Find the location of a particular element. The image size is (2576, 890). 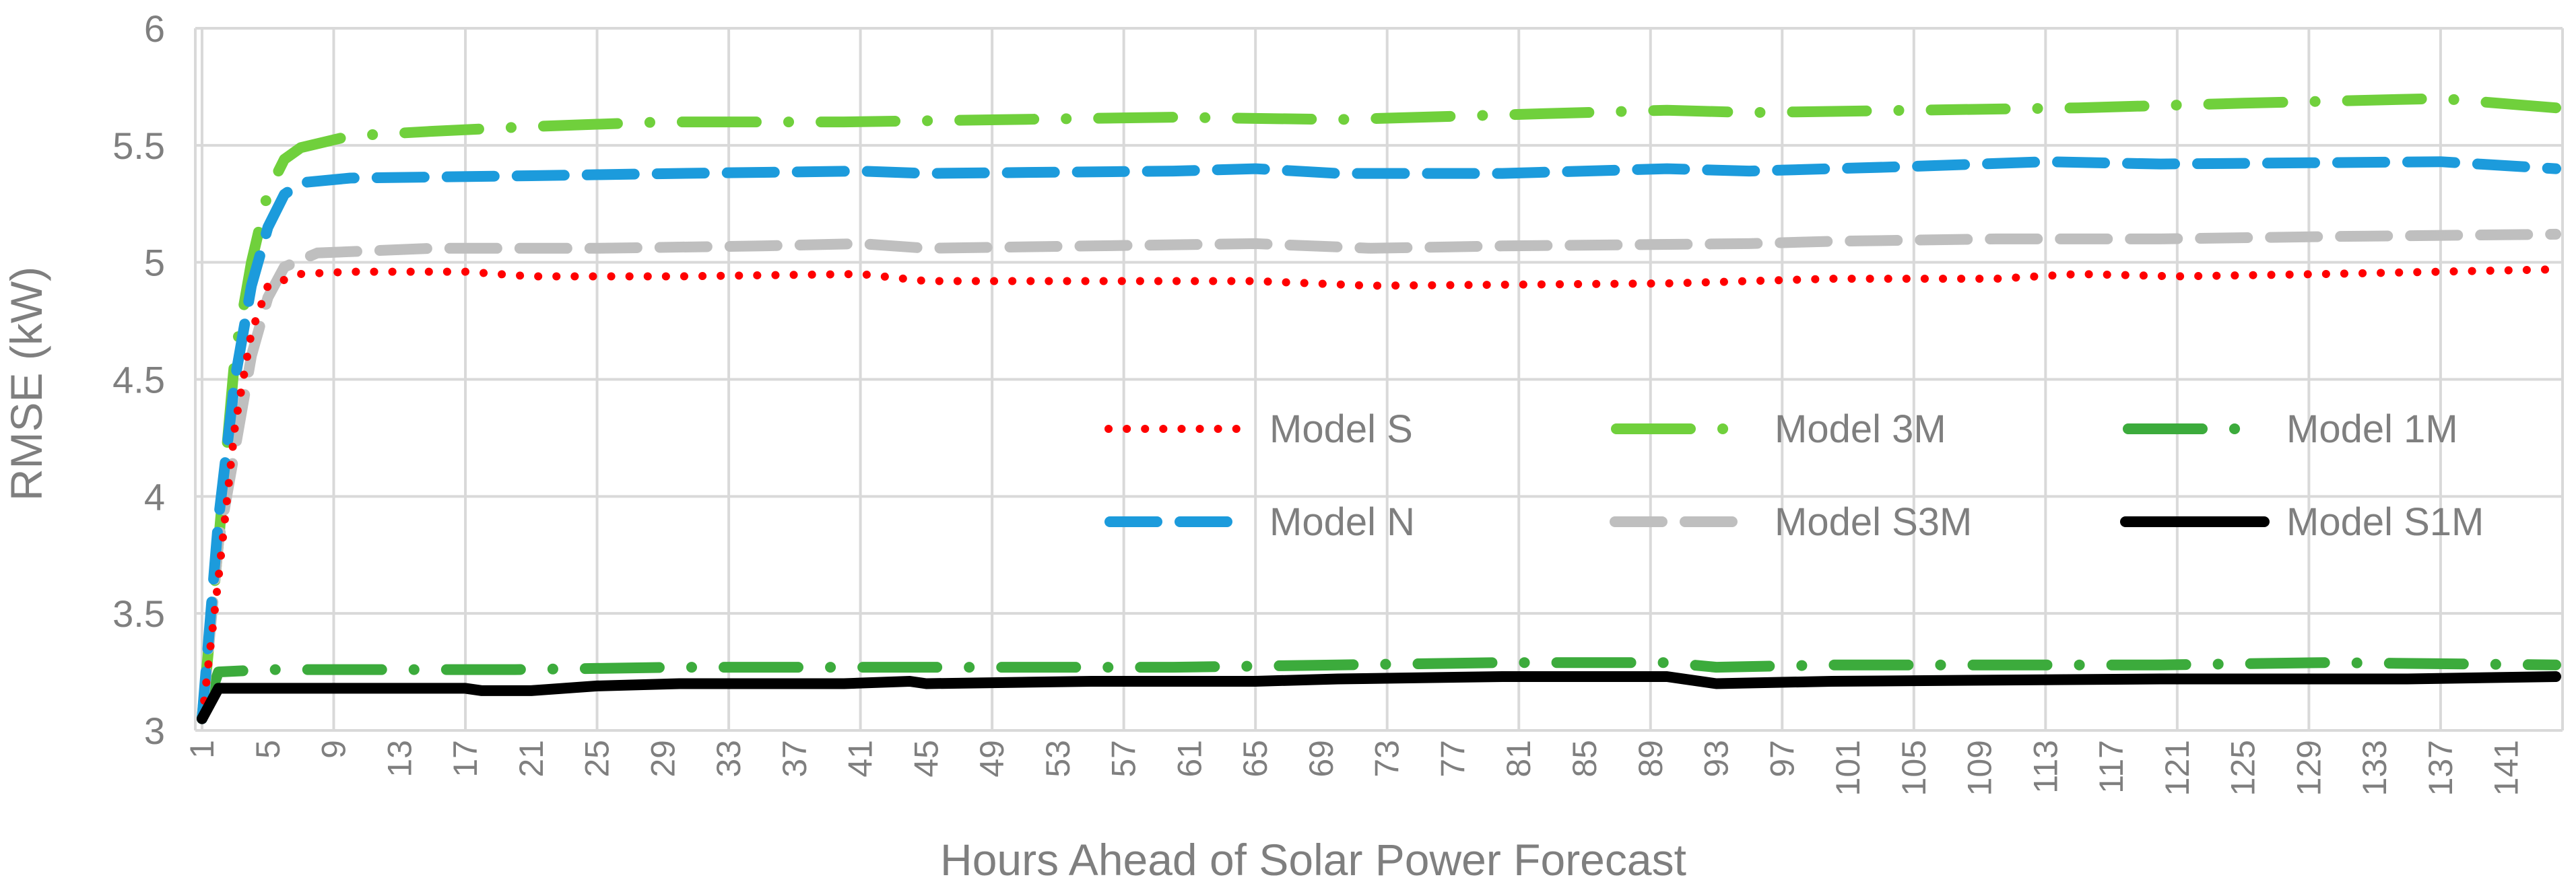

legend-entry-model-s3m: Model S3M is located at coordinates (1791, 522).